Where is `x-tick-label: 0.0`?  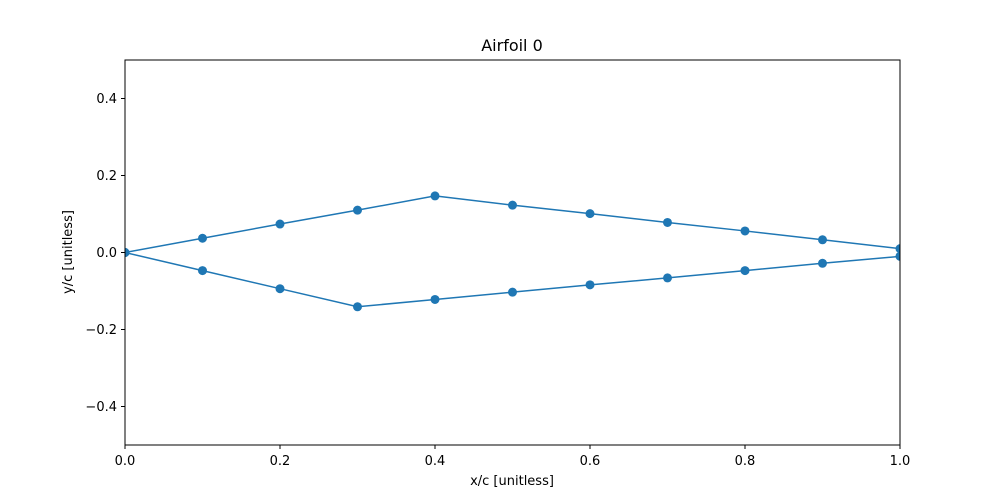 x-tick-label: 0.0 is located at coordinates (125, 461).